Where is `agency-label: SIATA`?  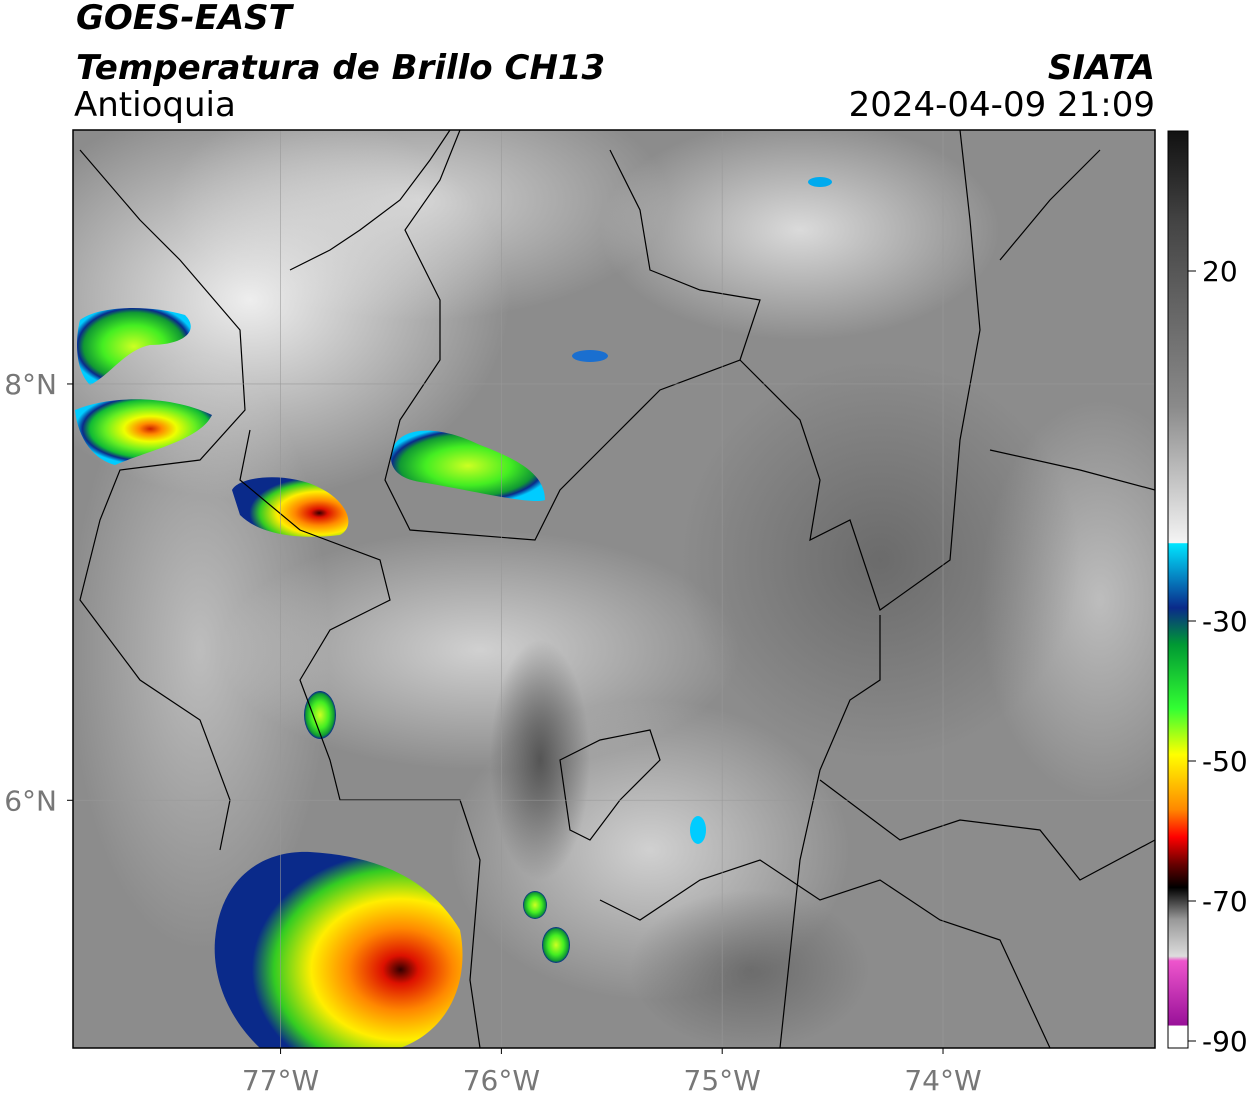 agency-label: SIATA is located at coordinates (1101, 68).